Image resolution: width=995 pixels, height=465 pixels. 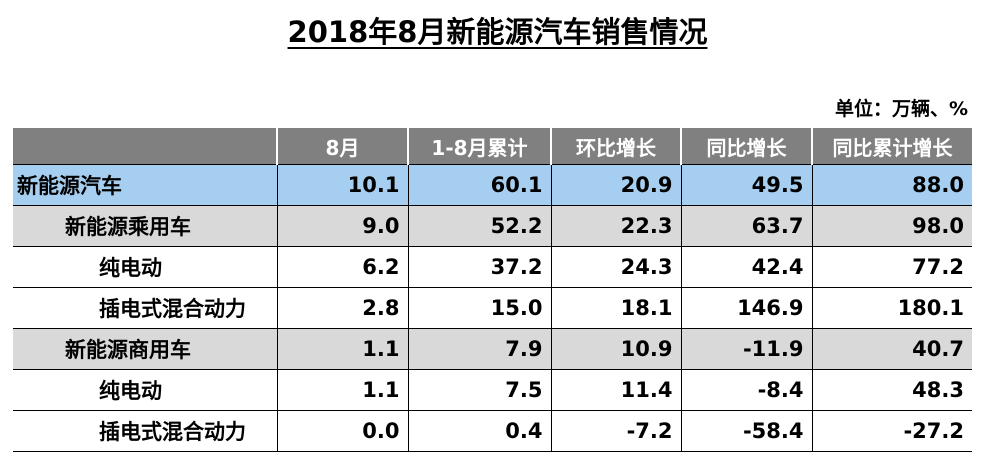 I want to click on cell-mom: -7.2, so click(x=615, y=431).